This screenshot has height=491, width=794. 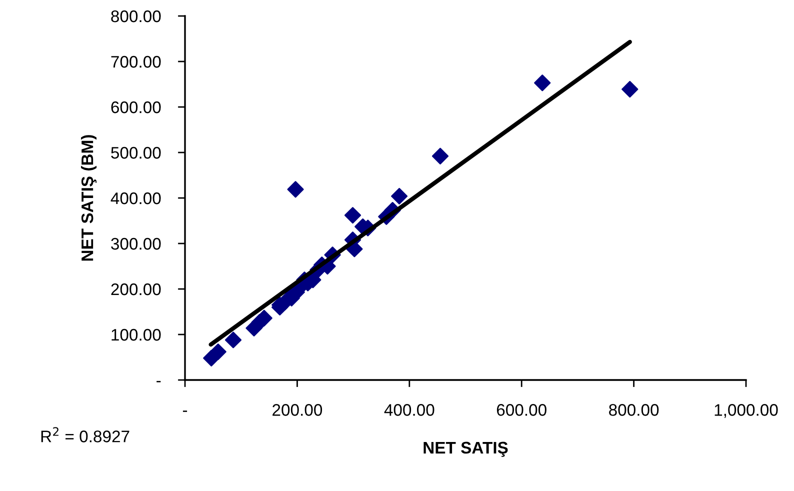 I want to click on y-axis-title: NET SATIŞ (BM), so click(x=88, y=198).